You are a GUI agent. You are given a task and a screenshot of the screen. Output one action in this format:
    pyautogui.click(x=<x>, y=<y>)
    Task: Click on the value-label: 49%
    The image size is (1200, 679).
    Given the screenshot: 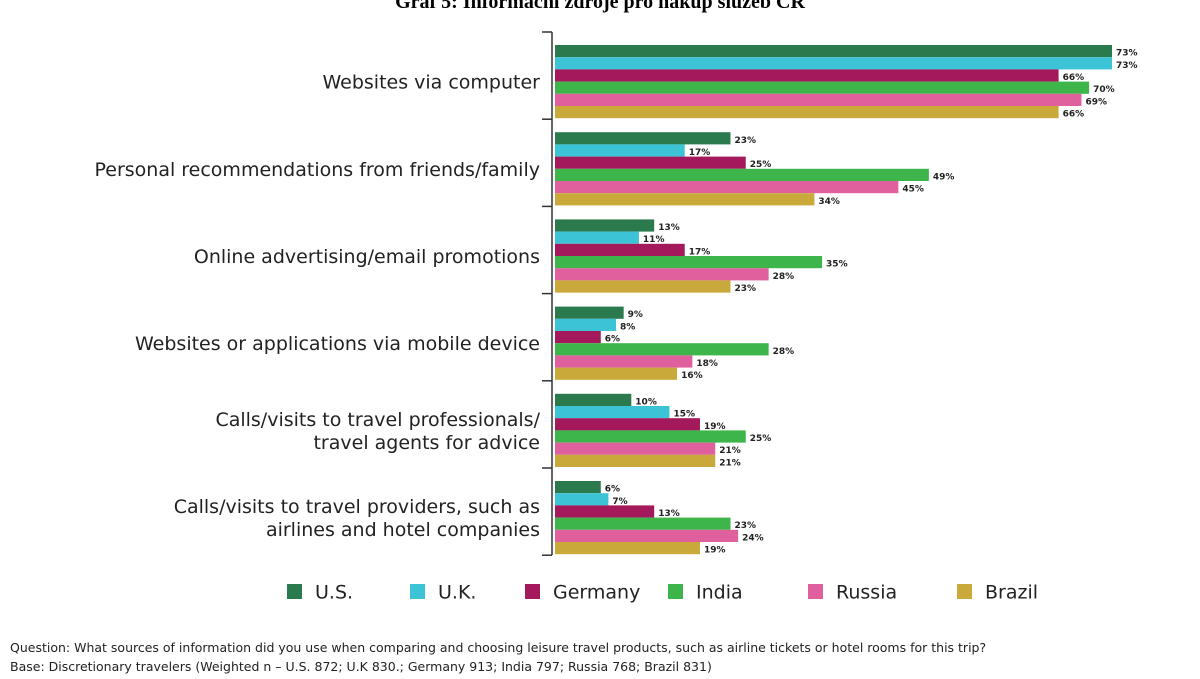 What is the action you would take?
    pyautogui.click(x=944, y=177)
    